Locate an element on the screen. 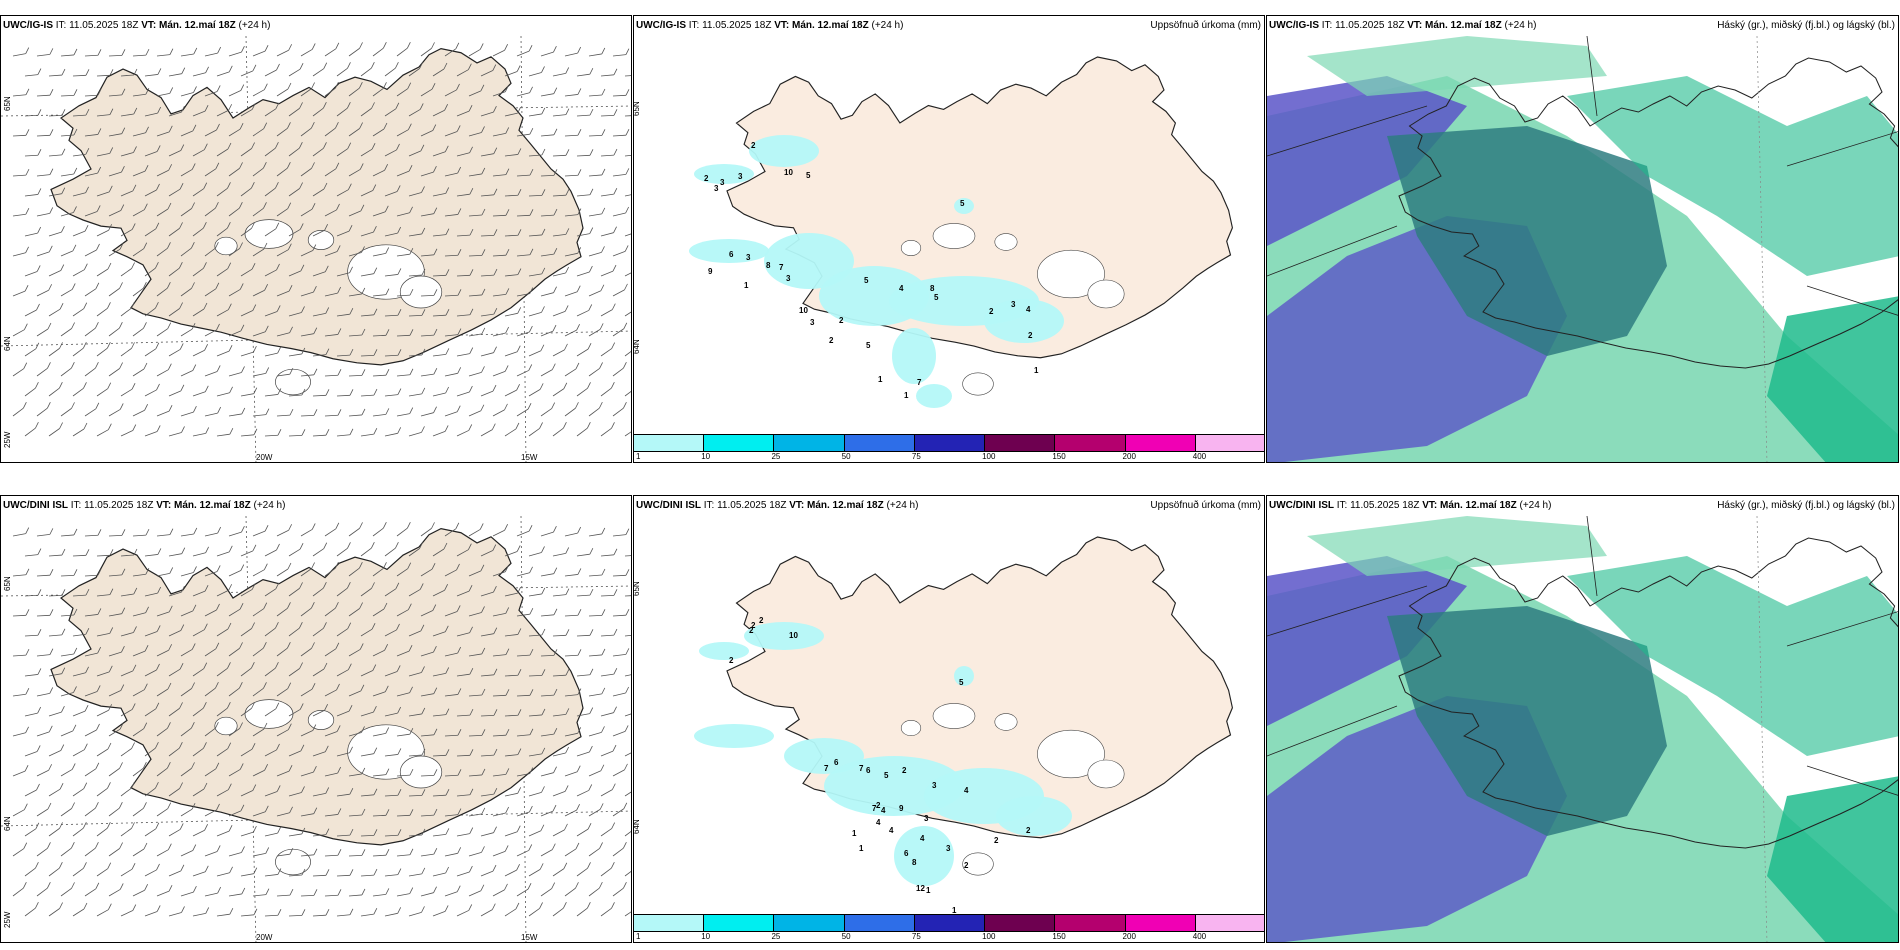  colorbar-swatch is located at coordinates (879, 923).